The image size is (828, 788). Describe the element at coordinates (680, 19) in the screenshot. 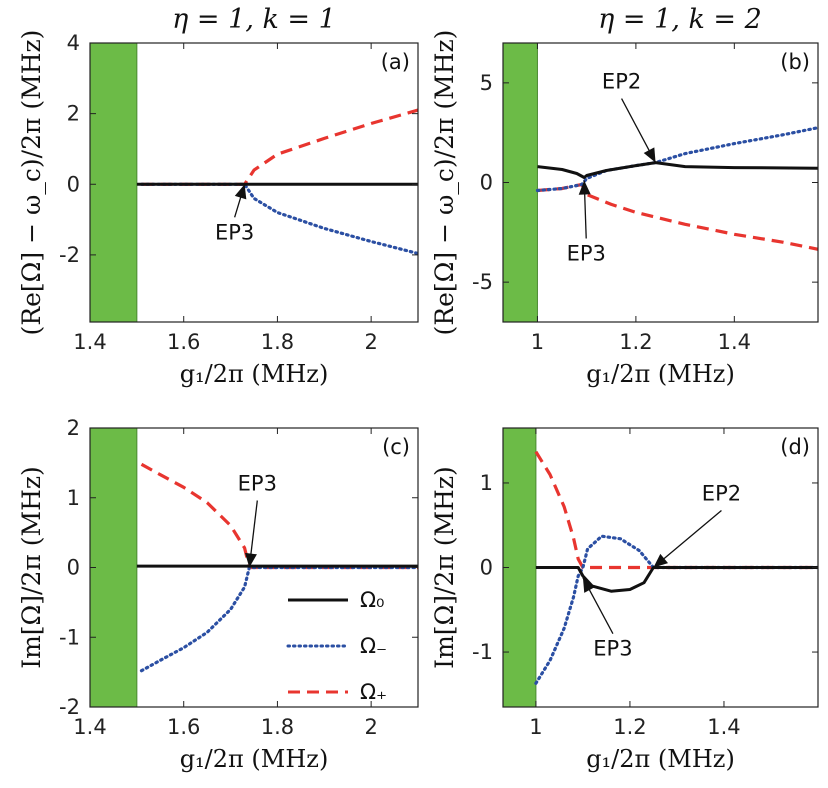

I see `column-title-right: η = 1, k = 2` at that location.